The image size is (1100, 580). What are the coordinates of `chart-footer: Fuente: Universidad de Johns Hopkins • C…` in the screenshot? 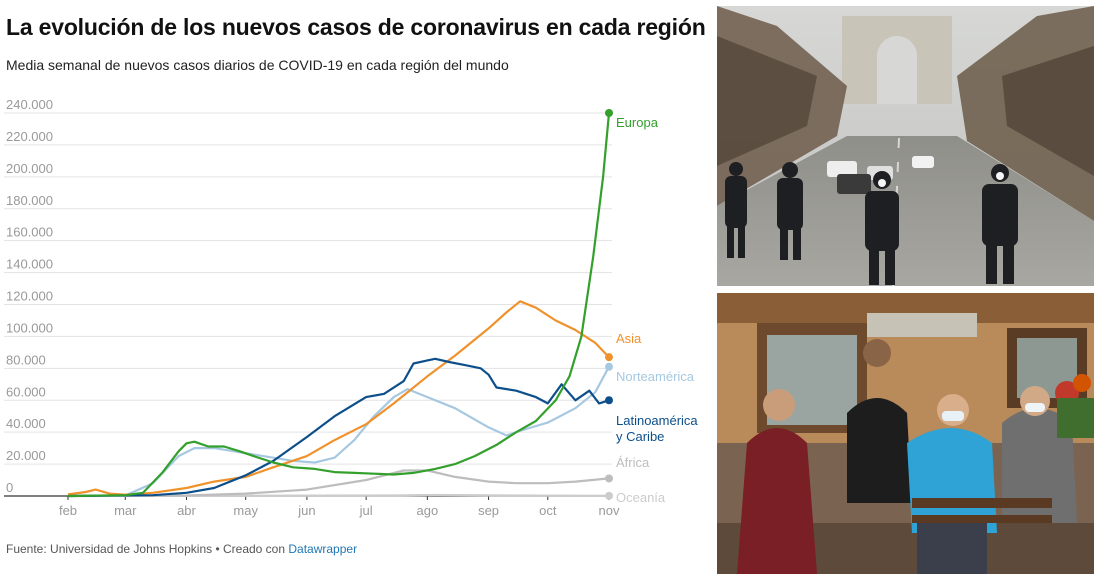 It's located at (181, 549).